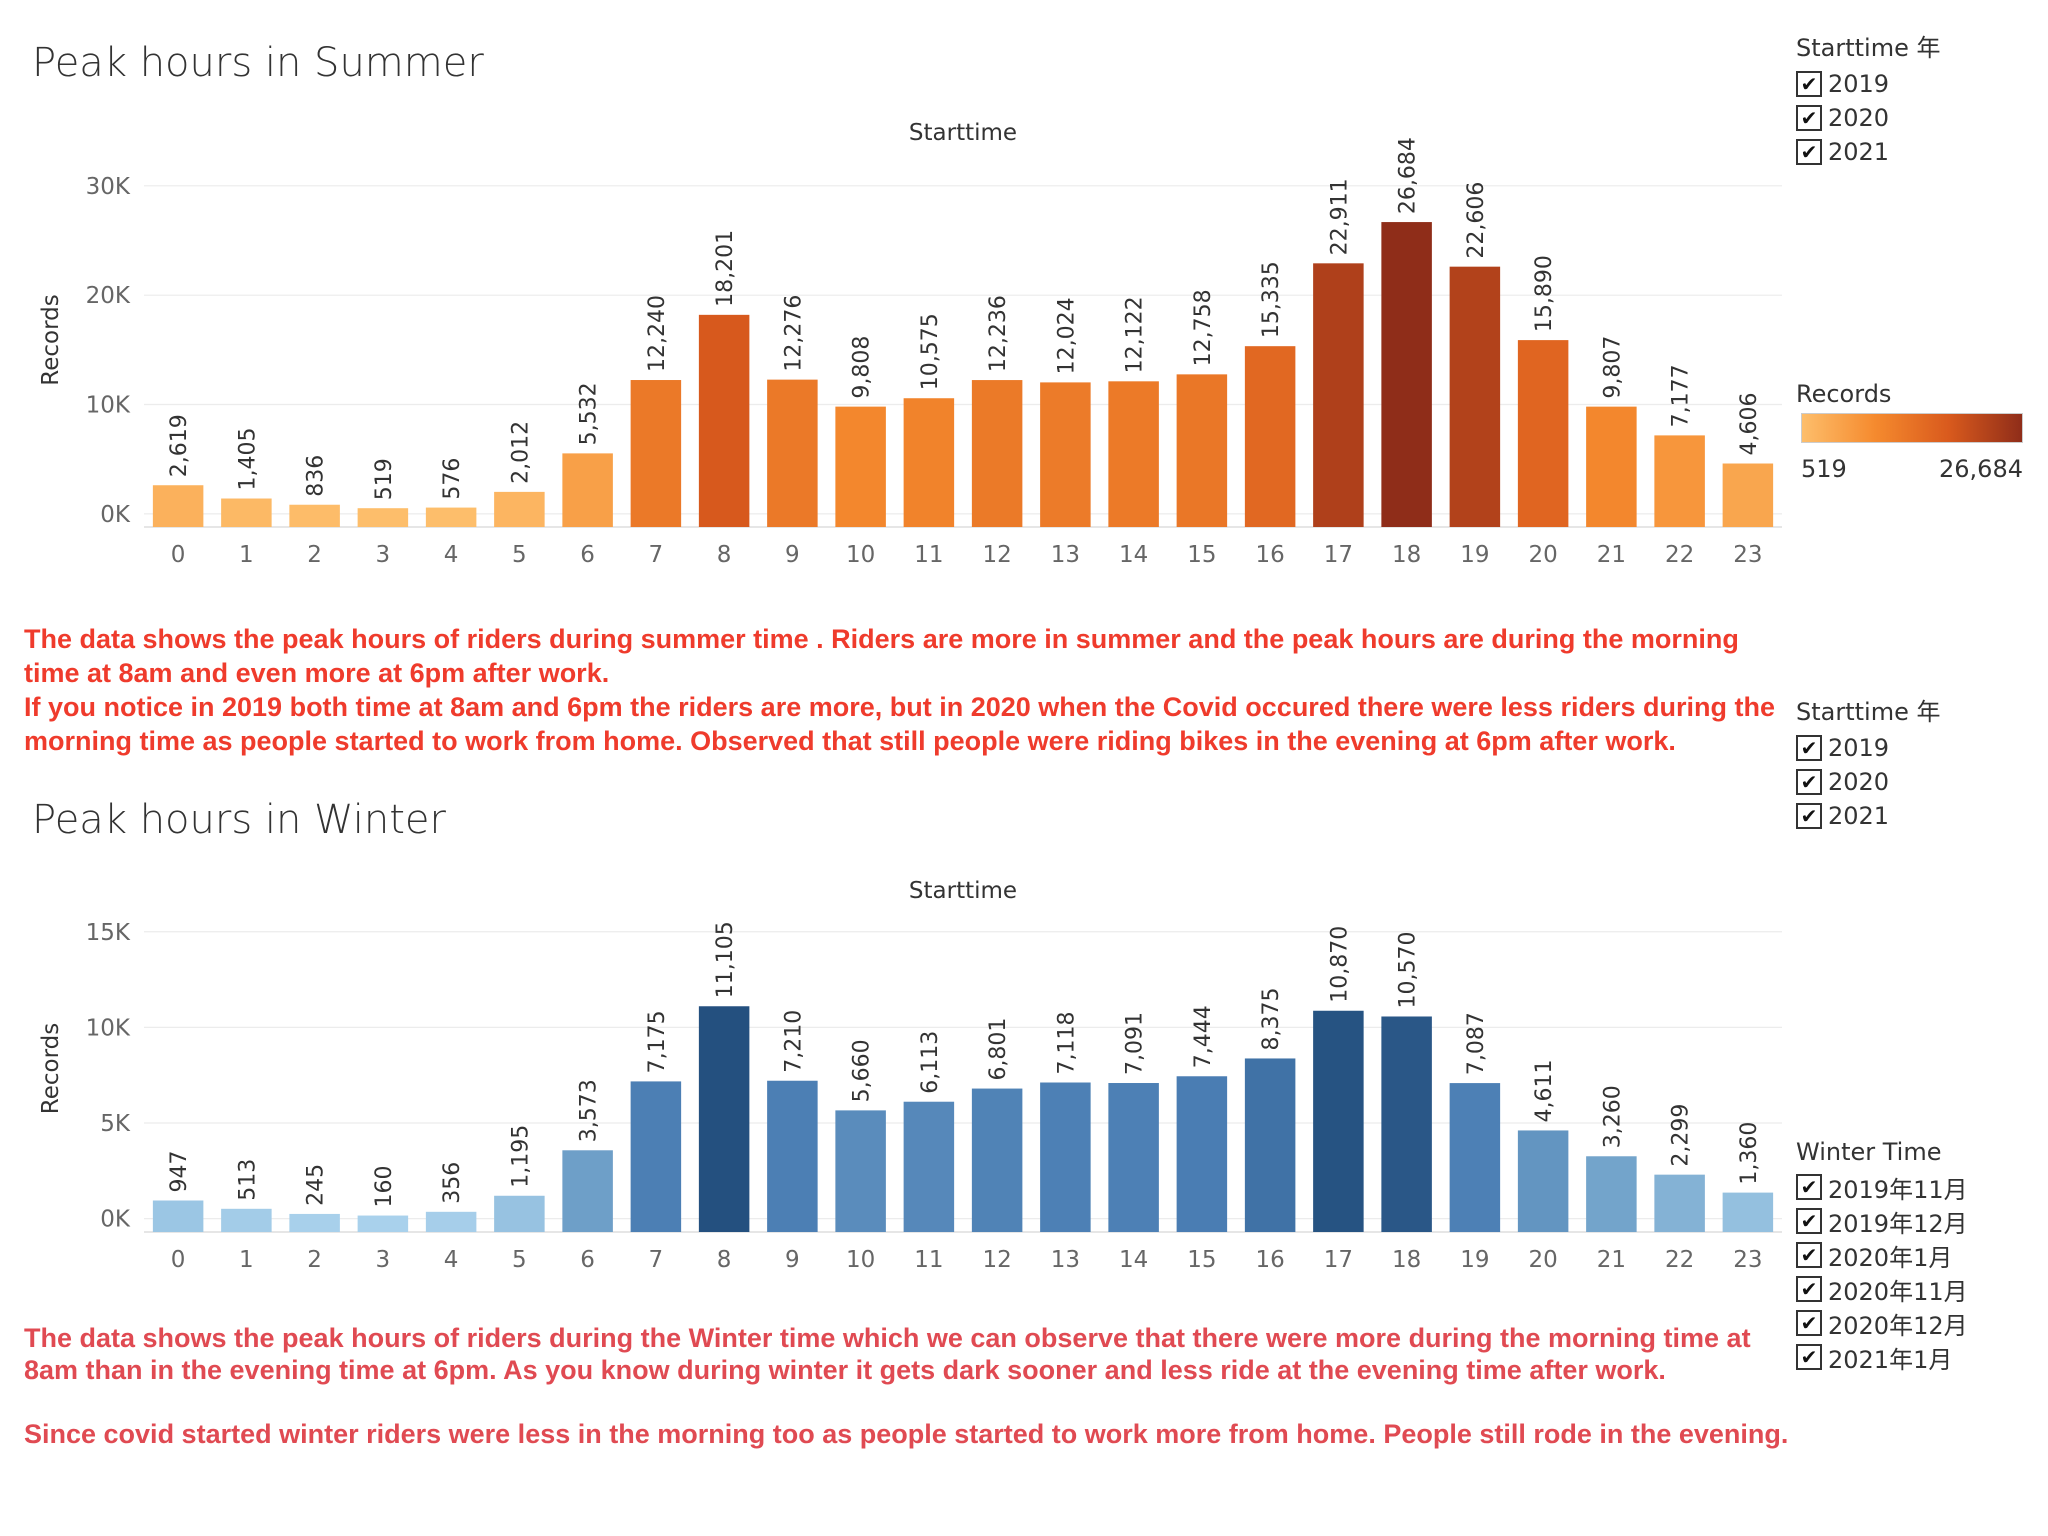 The image size is (2048, 1536). What do you see at coordinates (862, 1070) in the screenshot?
I see `winter-data-label: 5,660` at bounding box center [862, 1070].